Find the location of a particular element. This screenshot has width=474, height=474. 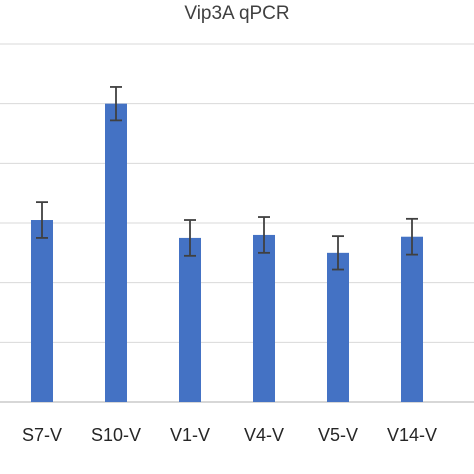

chart-title: Vip3A qPCR is located at coordinates (236, 13).